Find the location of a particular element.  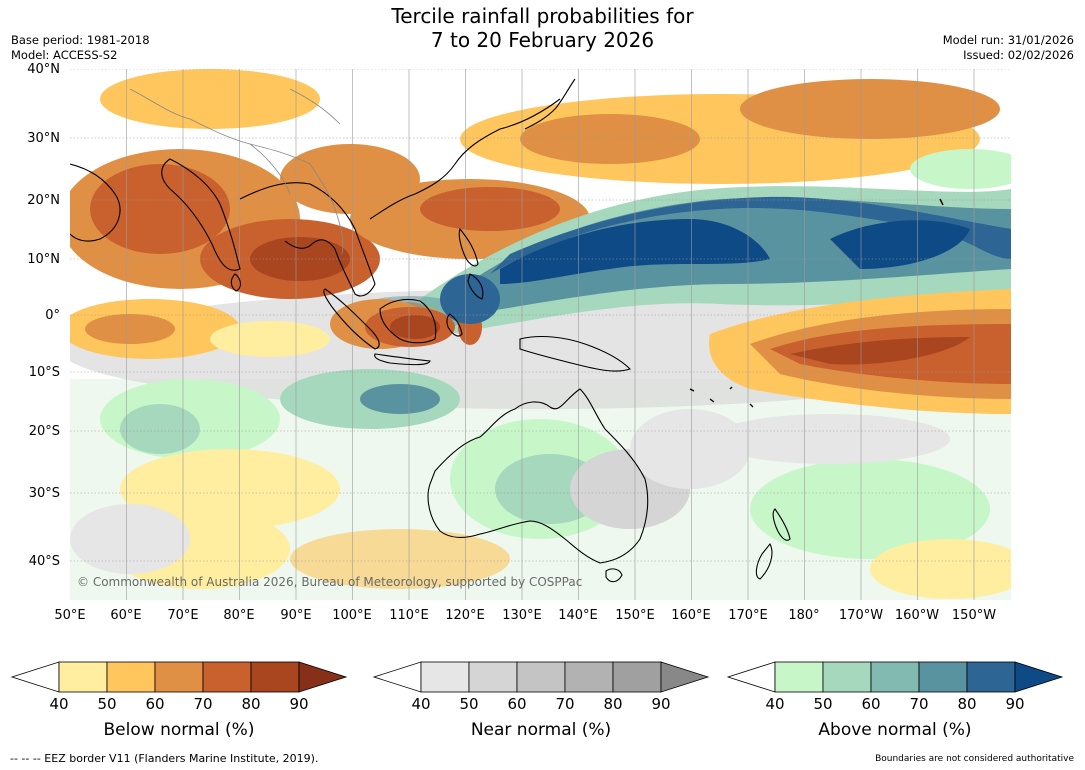

lat-label-10s: 10°S is located at coordinates (44, 372).